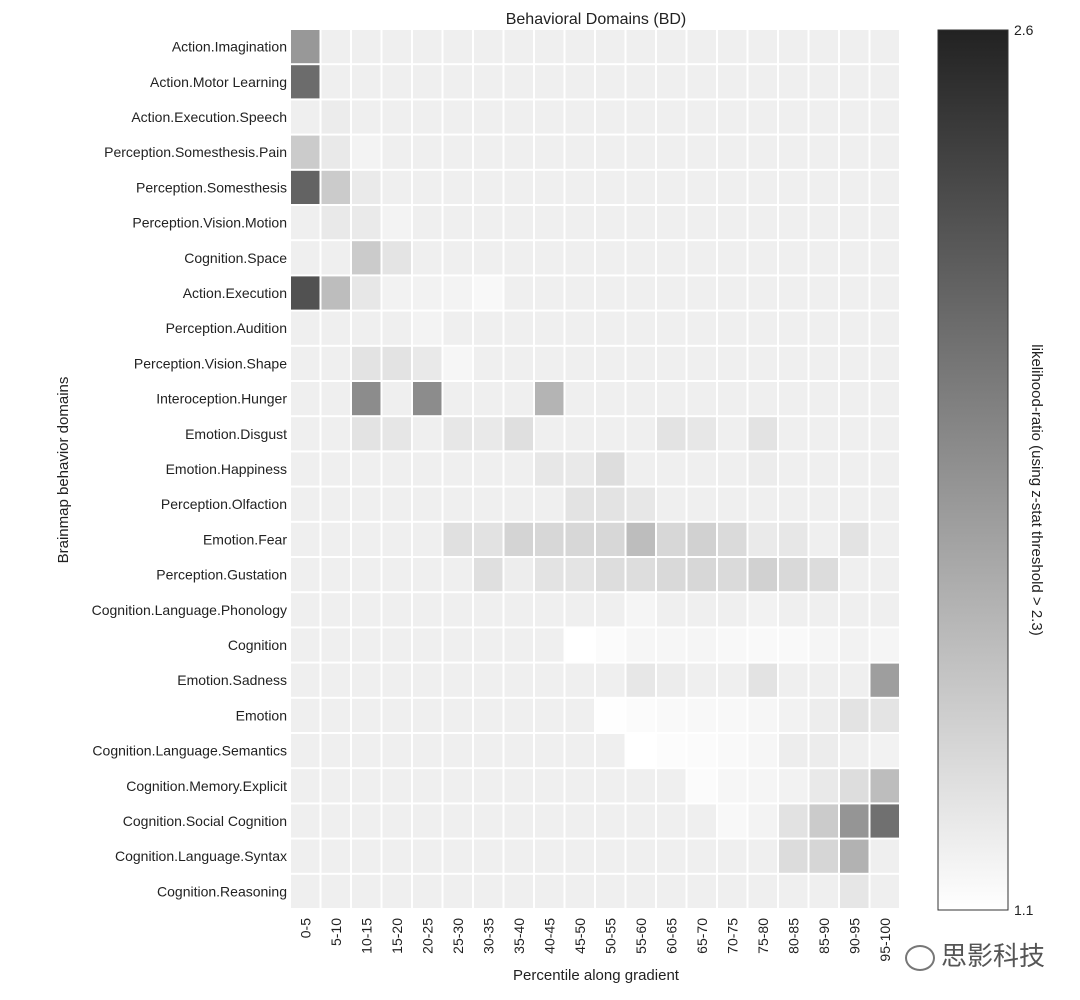 The image size is (1080, 1000). What do you see at coordinates (229, 47) in the screenshot?
I see `y-tick-label: Action.Imagination` at bounding box center [229, 47].